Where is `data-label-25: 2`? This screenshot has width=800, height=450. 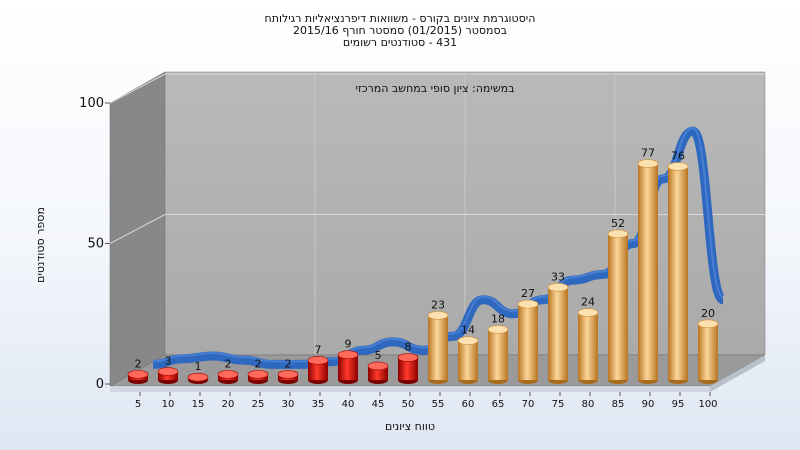 data-label-25: 2 is located at coordinates (258, 363).